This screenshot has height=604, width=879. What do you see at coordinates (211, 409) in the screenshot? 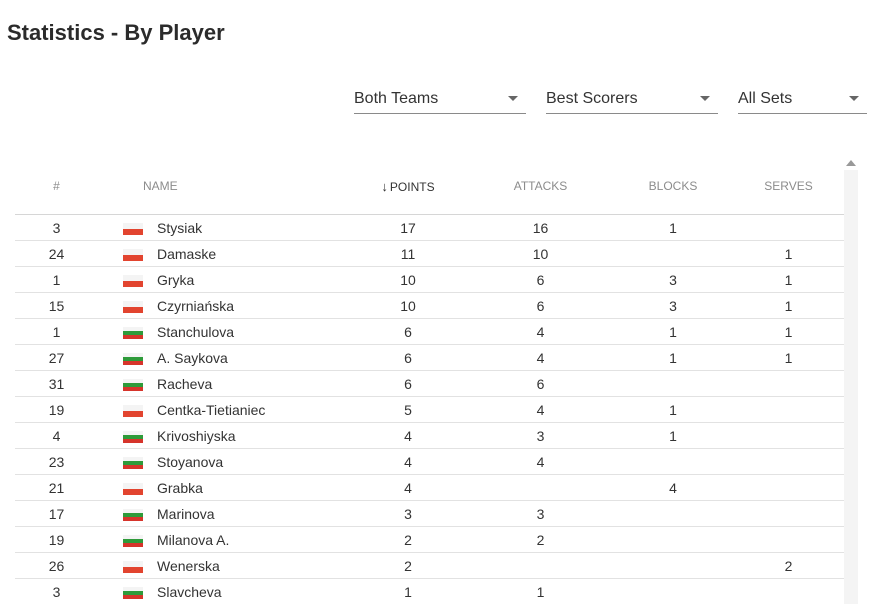
I see `player-name-text: Centka-Tietianiec` at bounding box center [211, 409].